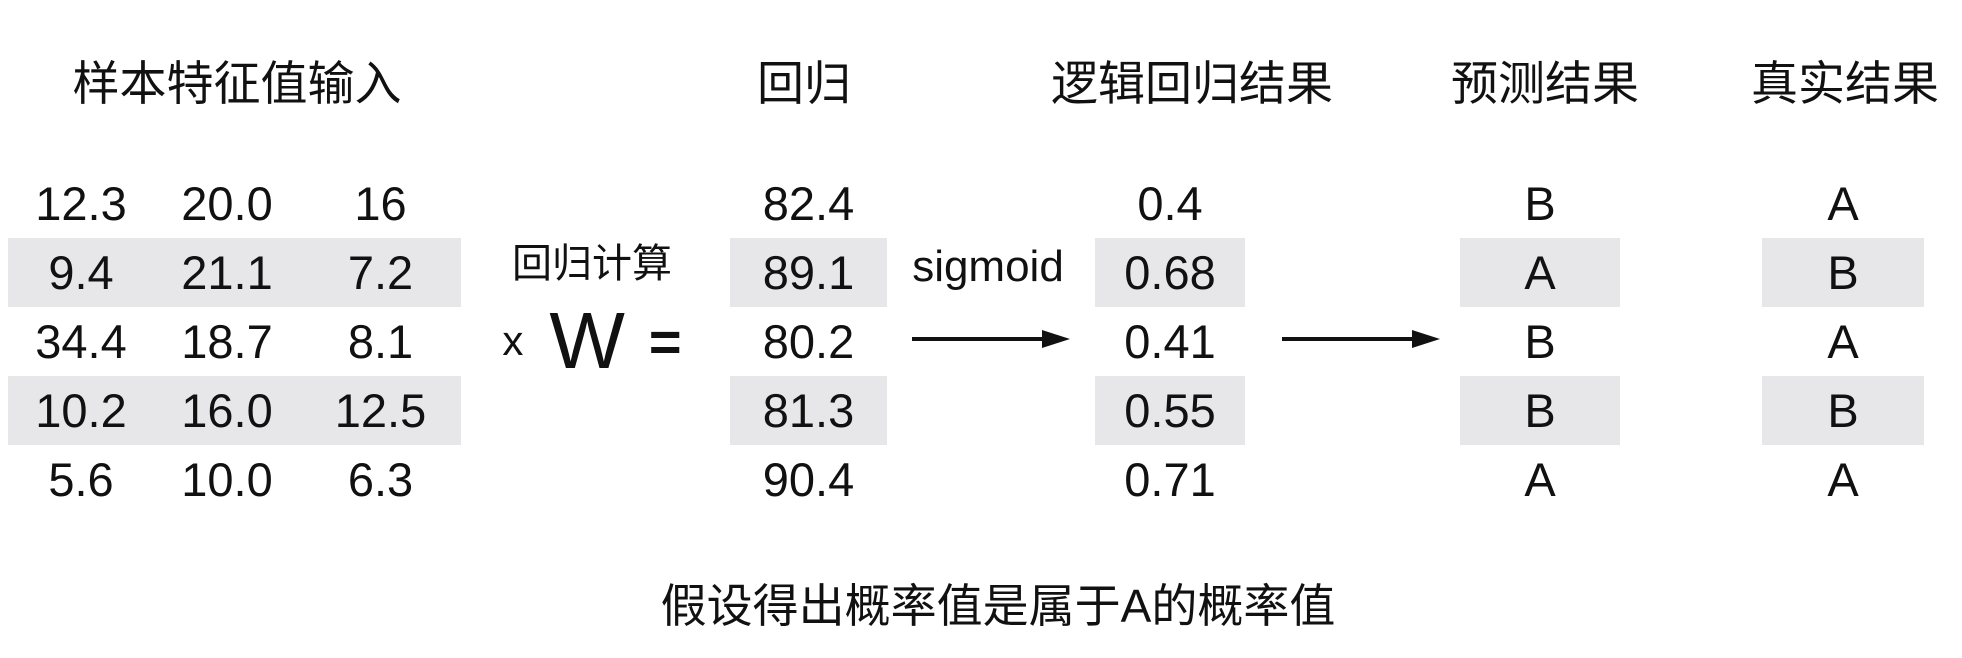 The width and height of the screenshot is (1962, 658). Describe the element at coordinates (808, 410) in the screenshot. I see `regression-value: 81.3` at that location.